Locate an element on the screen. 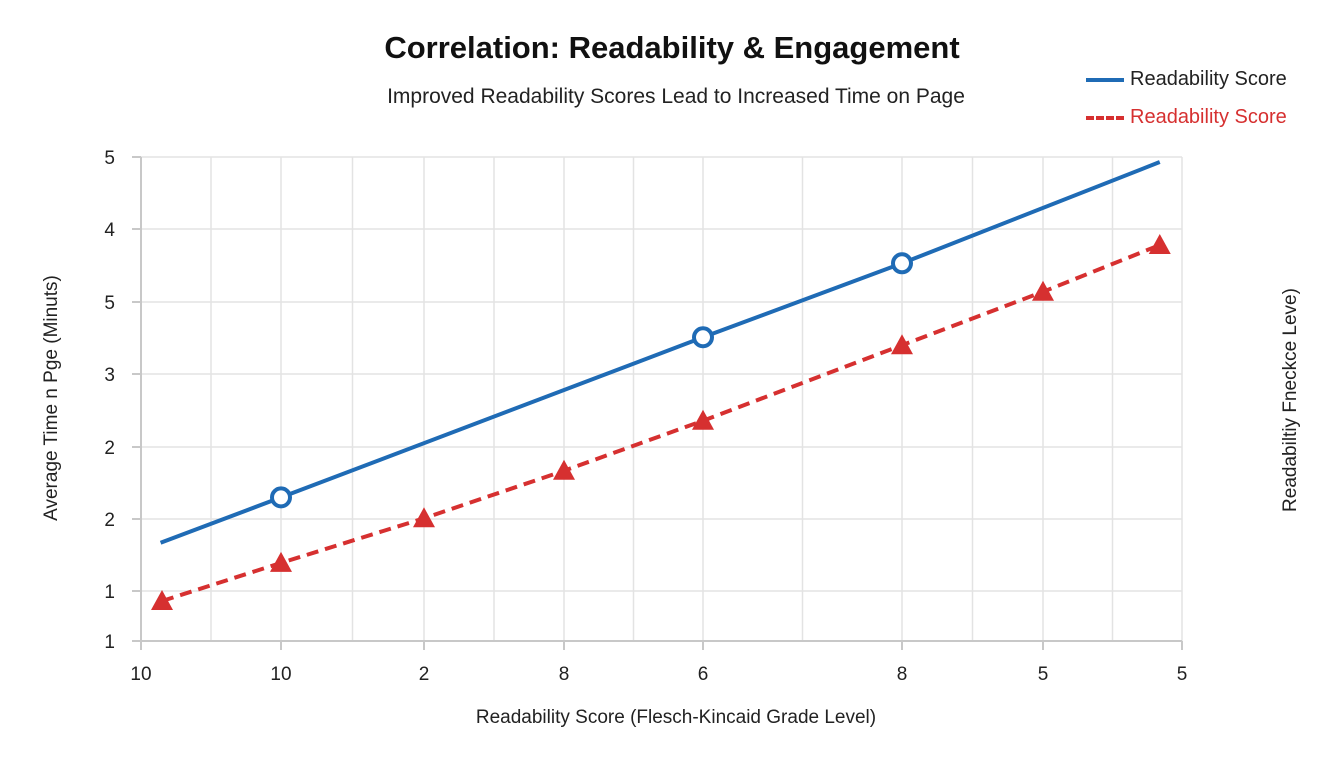  y-tick-label: 3 is located at coordinates (109, 375).